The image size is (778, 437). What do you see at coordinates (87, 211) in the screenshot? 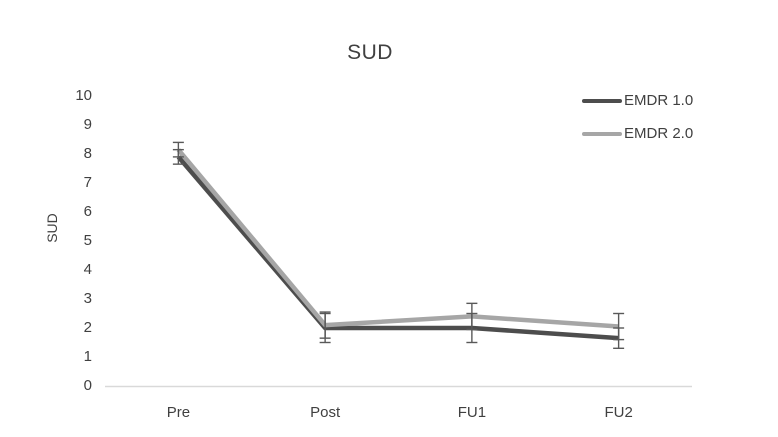
I see `y-tick-label: 6` at bounding box center [87, 211].